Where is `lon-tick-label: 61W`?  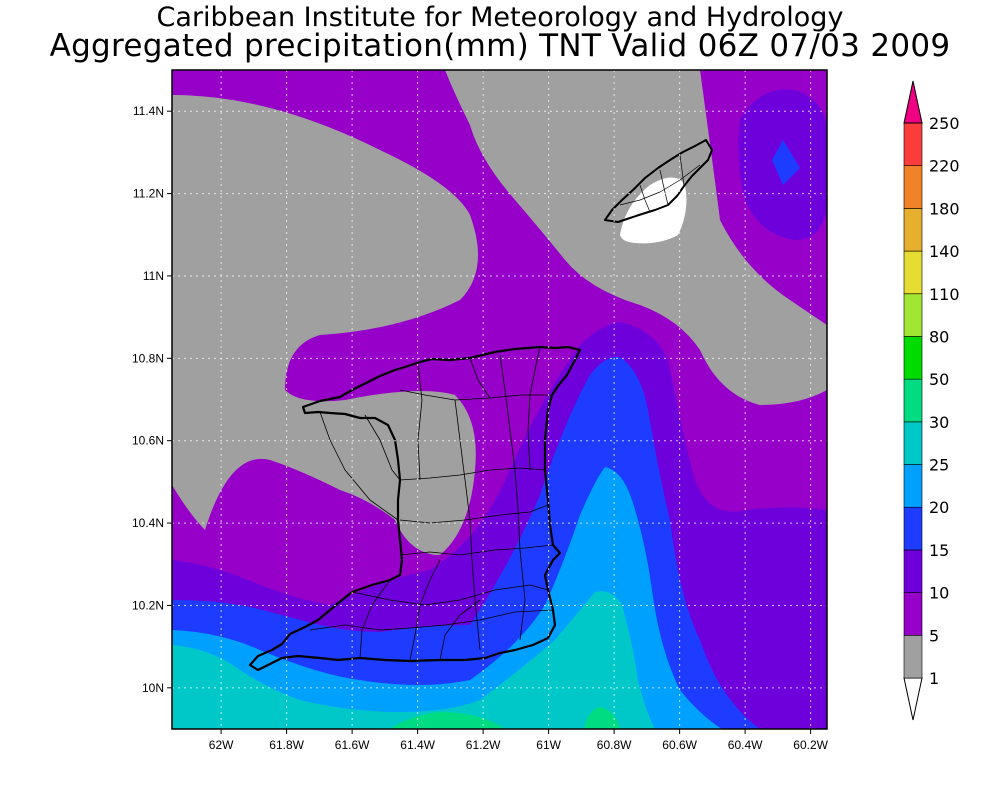 lon-tick-label: 61W is located at coordinates (548, 745).